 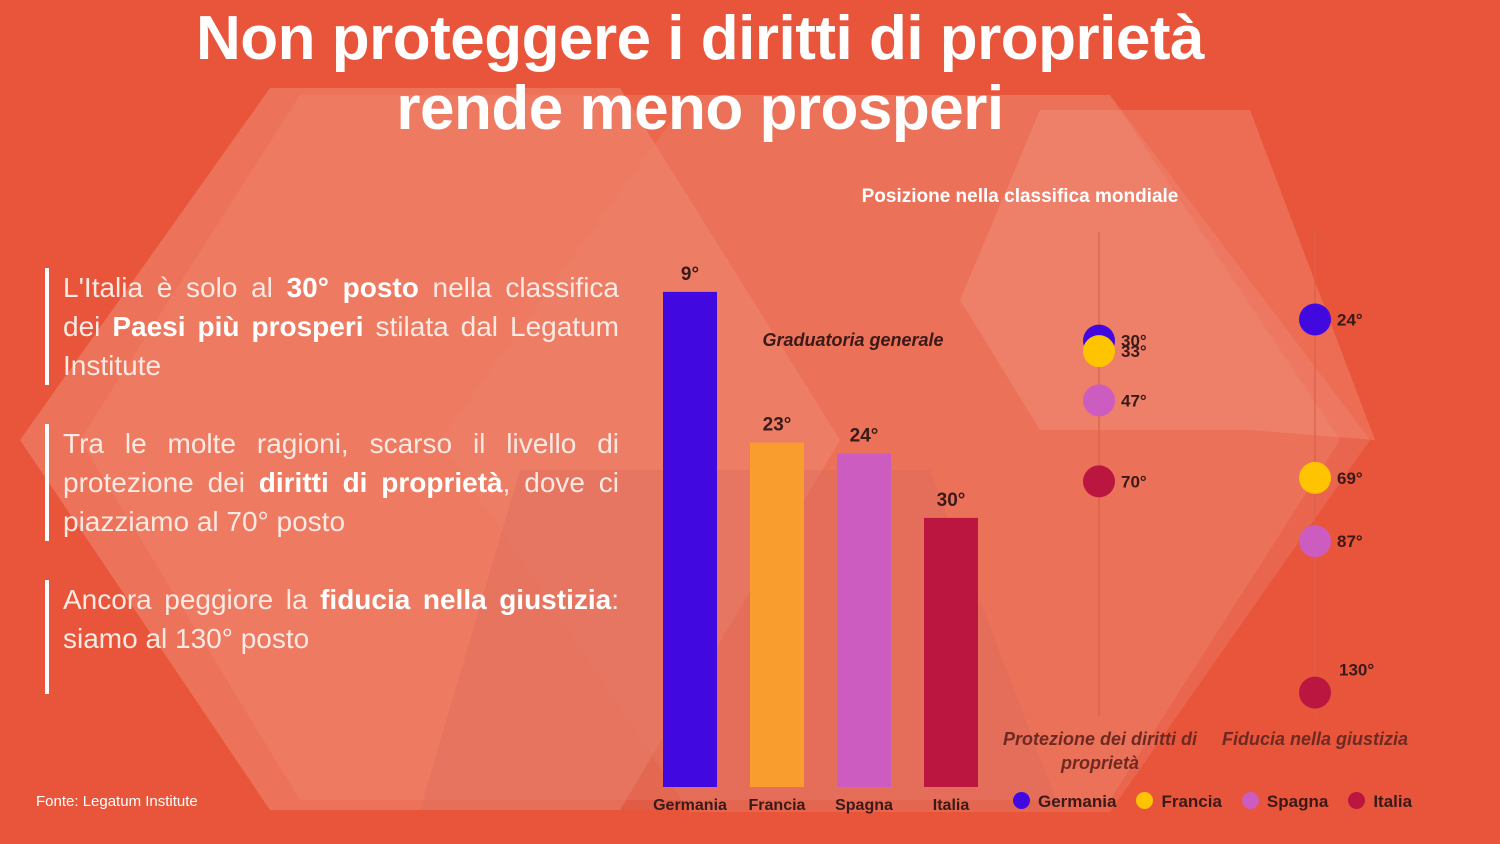 What do you see at coordinates (117, 801) in the screenshot?
I see `source-note: Fonte: Legatum Institute` at bounding box center [117, 801].